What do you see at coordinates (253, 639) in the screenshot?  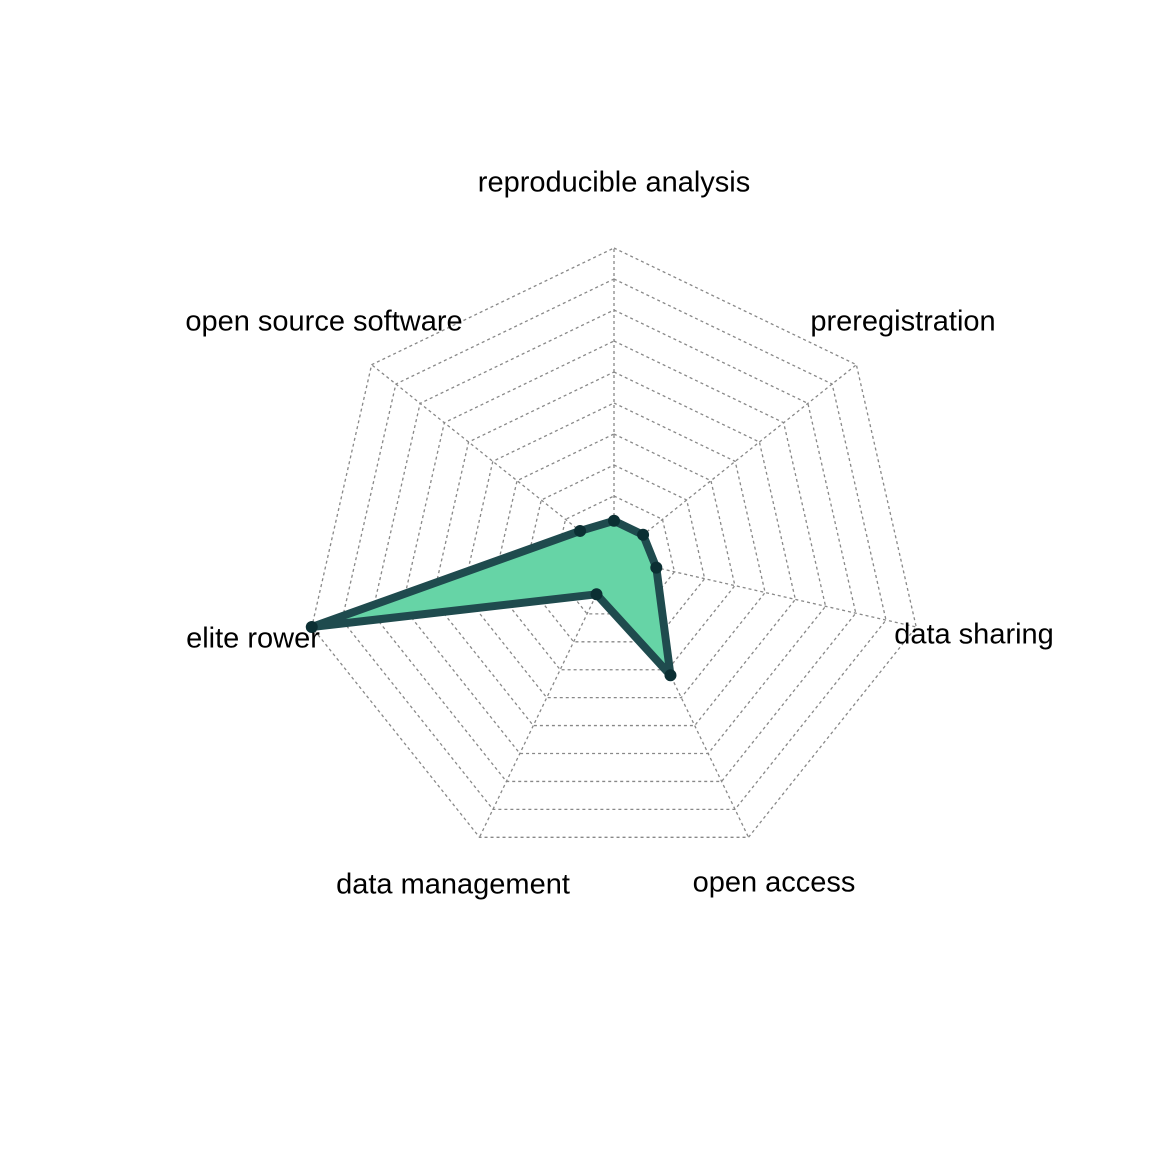 I see `axis-label: elite rower` at bounding box center [253, 639].